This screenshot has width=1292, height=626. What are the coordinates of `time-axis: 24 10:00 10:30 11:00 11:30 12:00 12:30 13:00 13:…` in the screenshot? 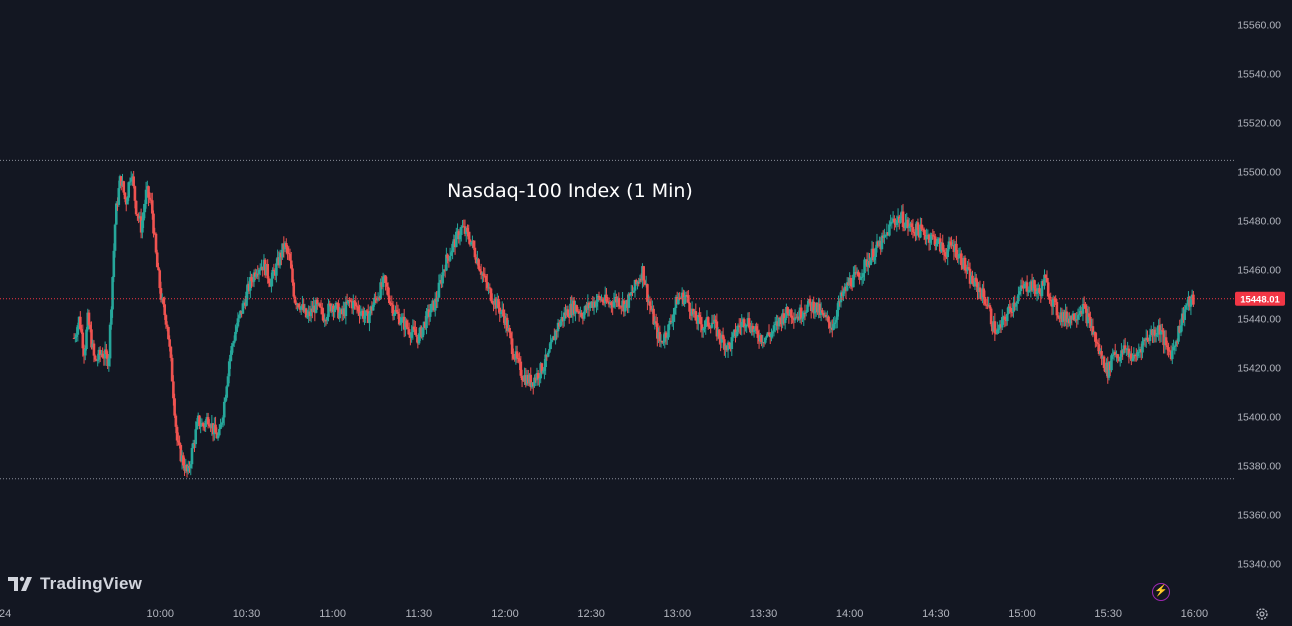 It's located at (604, 614).